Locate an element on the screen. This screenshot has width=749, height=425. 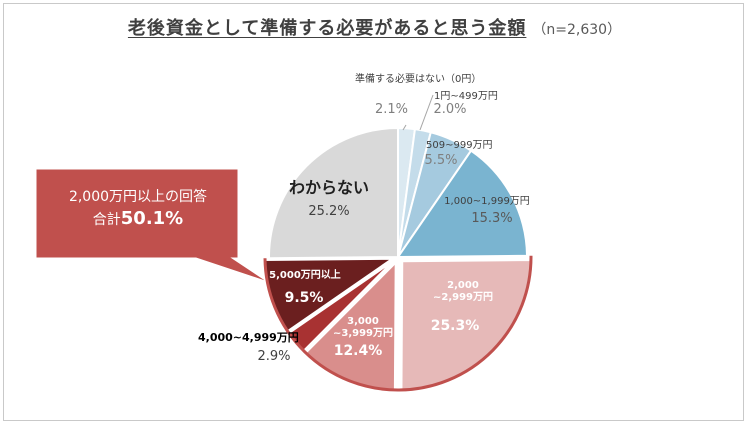
slice-category-label: 5,000万円以上 is located at coordinates (305, 274).